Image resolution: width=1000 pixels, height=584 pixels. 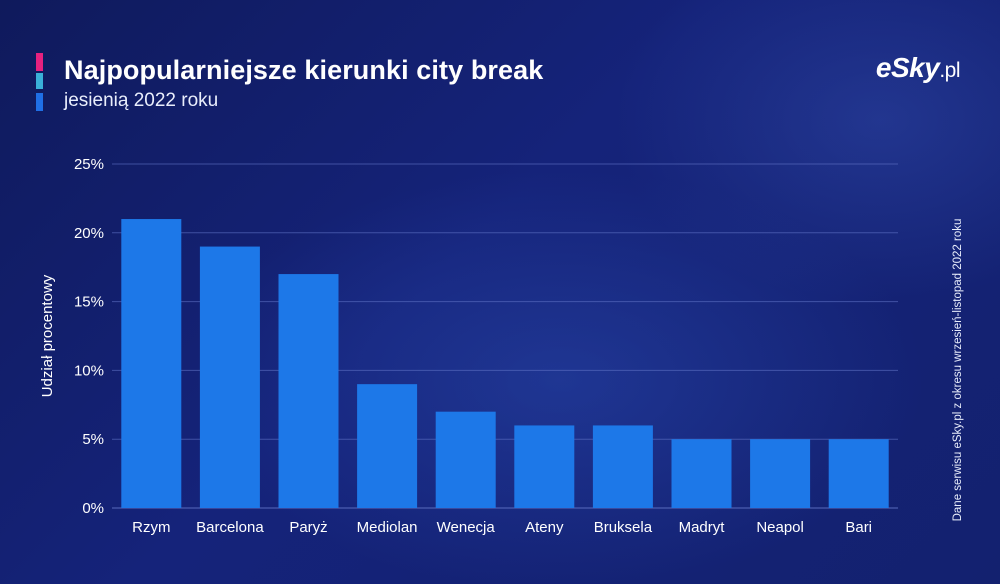 What do you see at coordinates (89, 233) in the screenshot?
I see `y-tick-label: 20%` at bounding box center [89, 233].